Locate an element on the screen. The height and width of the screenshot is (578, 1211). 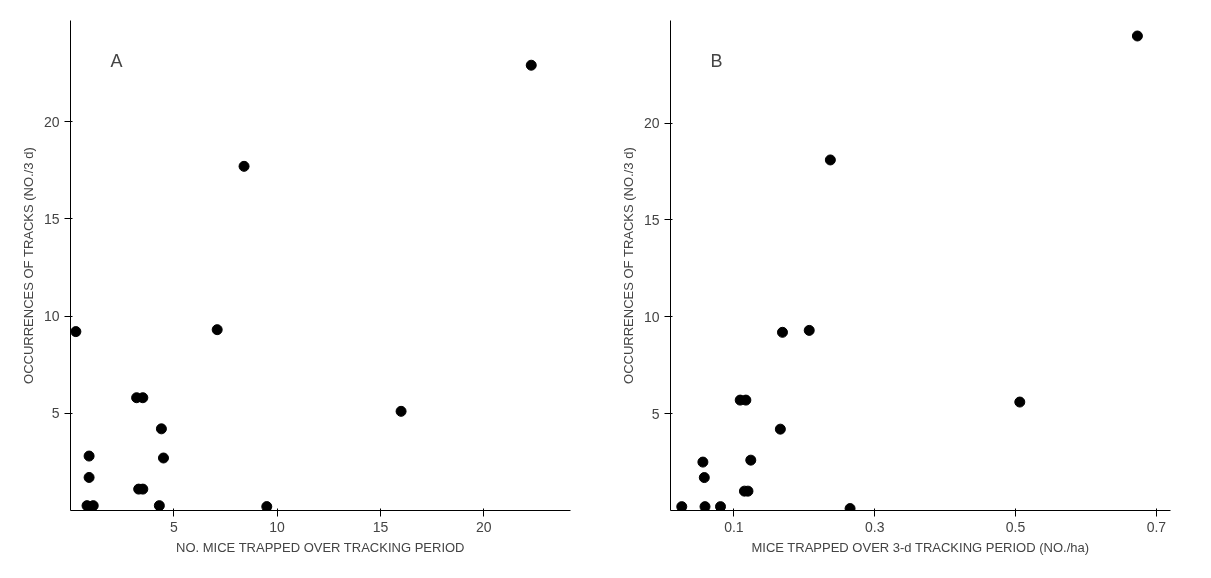
x-tick-label: 0.7 is located at coordinates (1156, 526).